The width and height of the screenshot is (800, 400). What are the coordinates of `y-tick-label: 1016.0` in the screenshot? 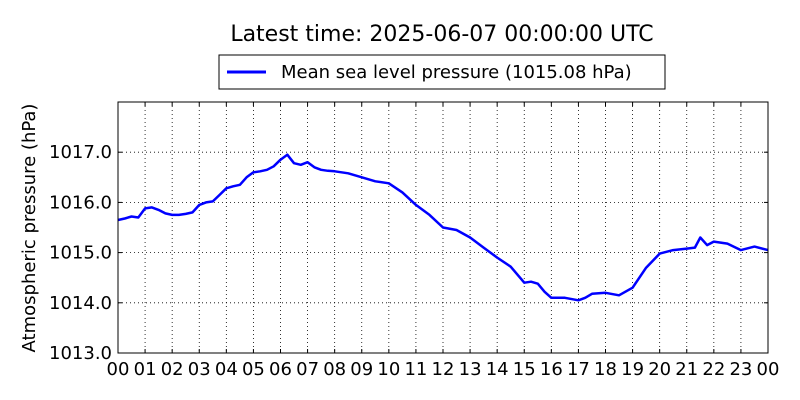 It's located at (80, 202).